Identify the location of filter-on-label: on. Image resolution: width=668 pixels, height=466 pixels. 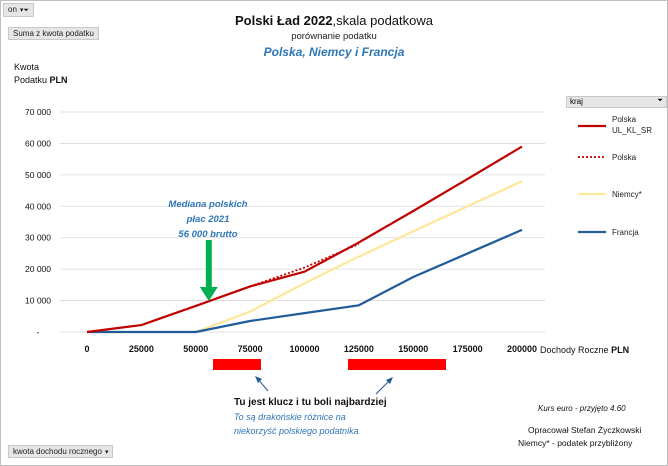
(12, 9).